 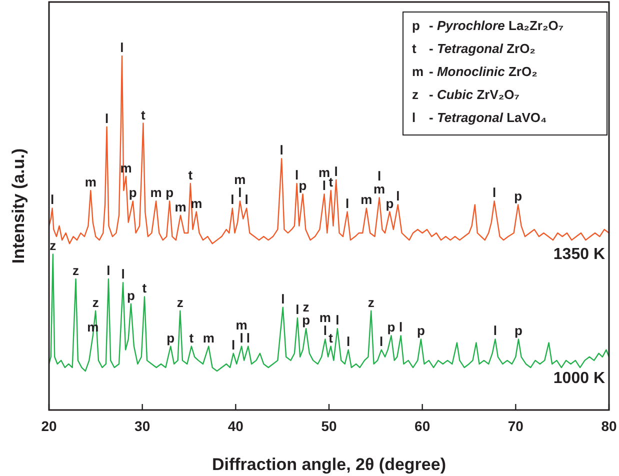 I want to click on x-axis-title: Diffraction angle, 2θ (degree), so click(x=329, y=464).